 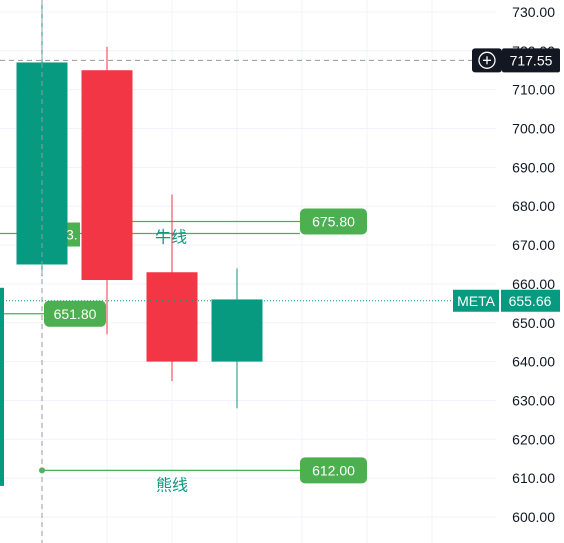 What do you see at coordinates (172, 484) in the screenshot?
I see `bear-line-name: 熊线` at bounding box center [172, 484].